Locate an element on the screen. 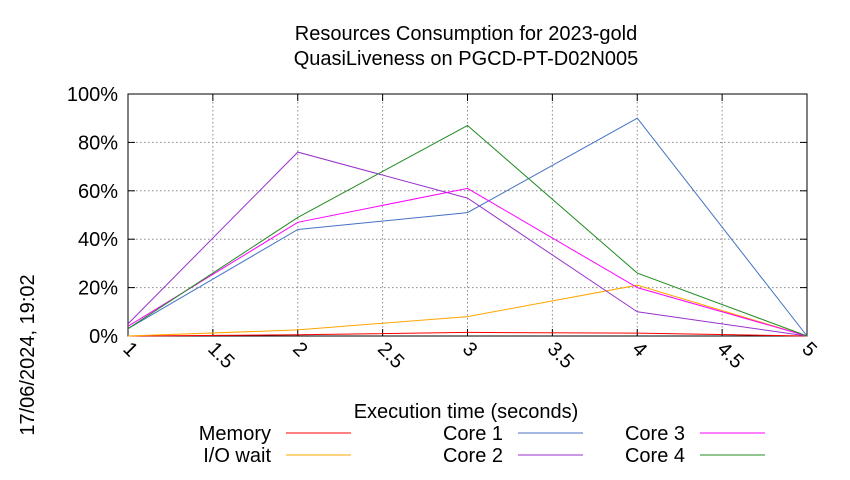 The image size is (850, 480). x-tick-label: 2.5 is located at coordinates (390, 355).